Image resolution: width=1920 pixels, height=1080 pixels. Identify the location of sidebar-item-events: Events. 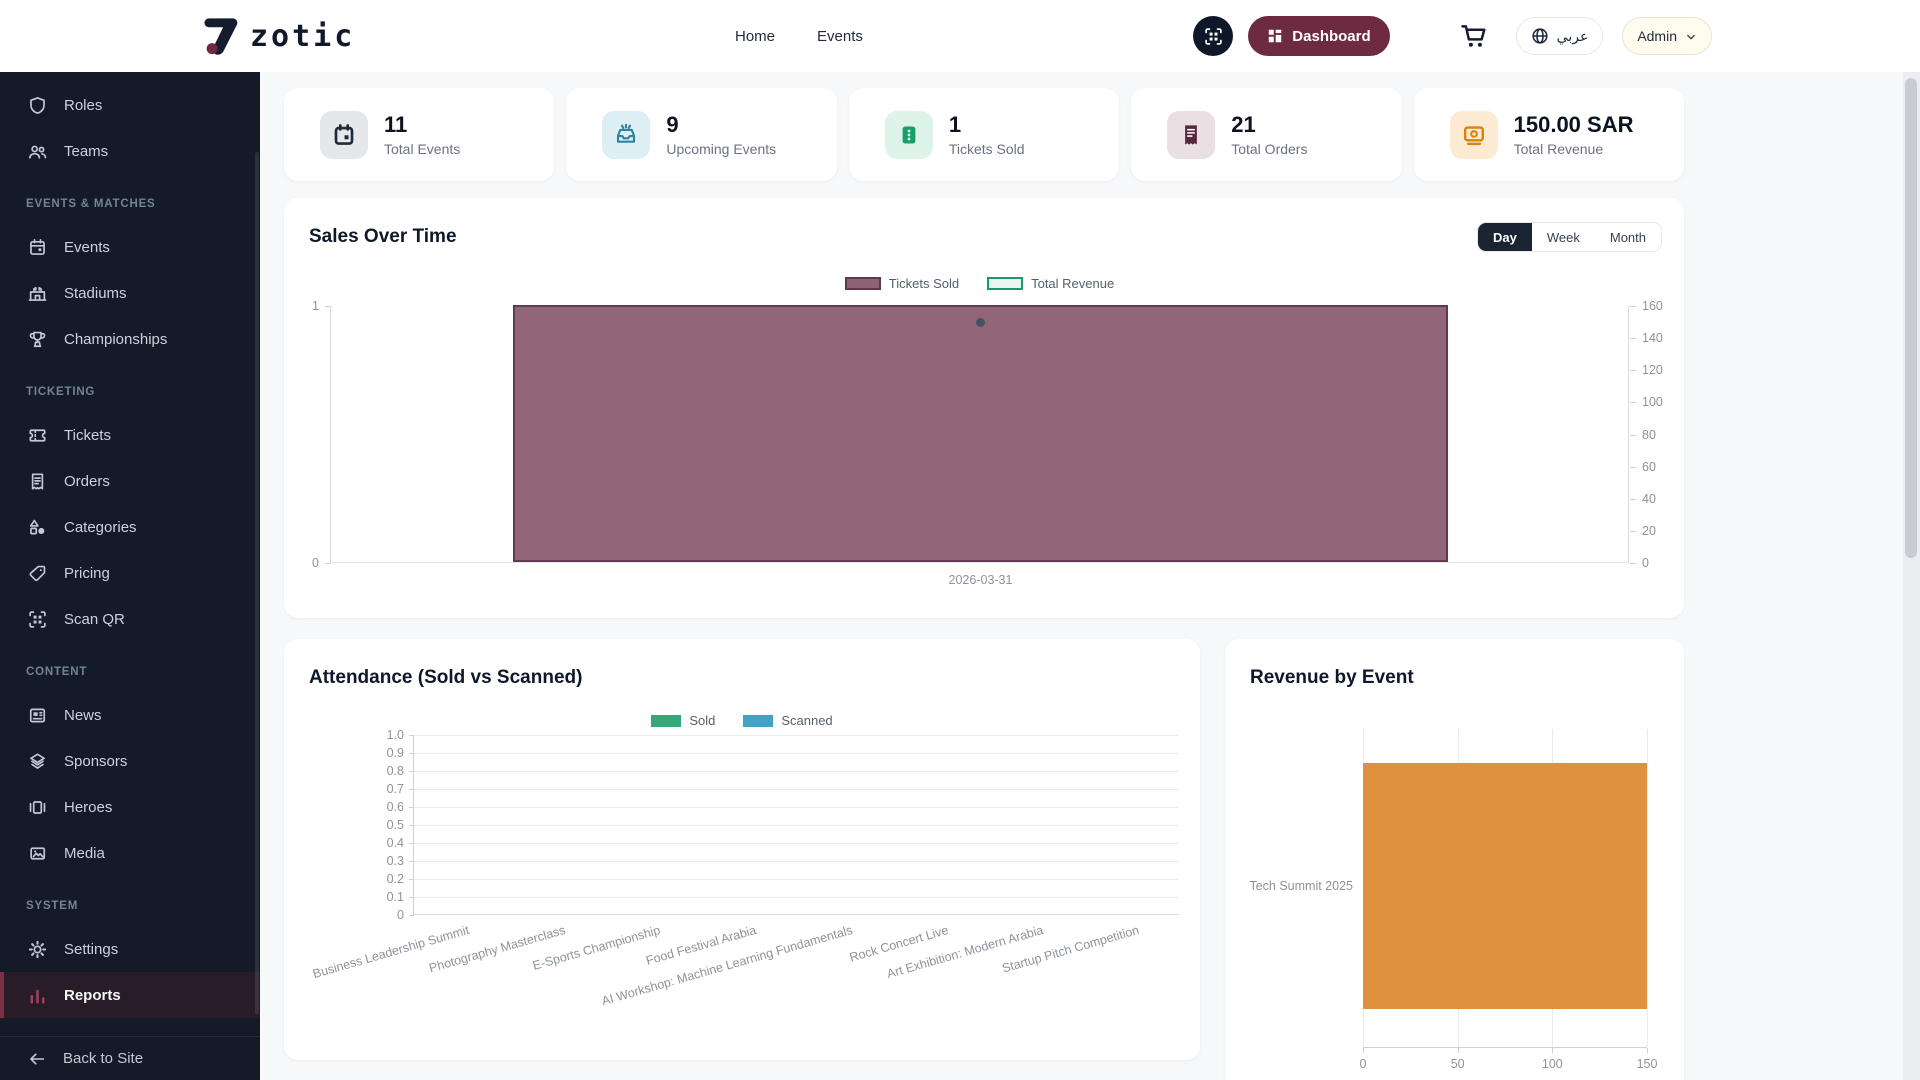
(130, 247).